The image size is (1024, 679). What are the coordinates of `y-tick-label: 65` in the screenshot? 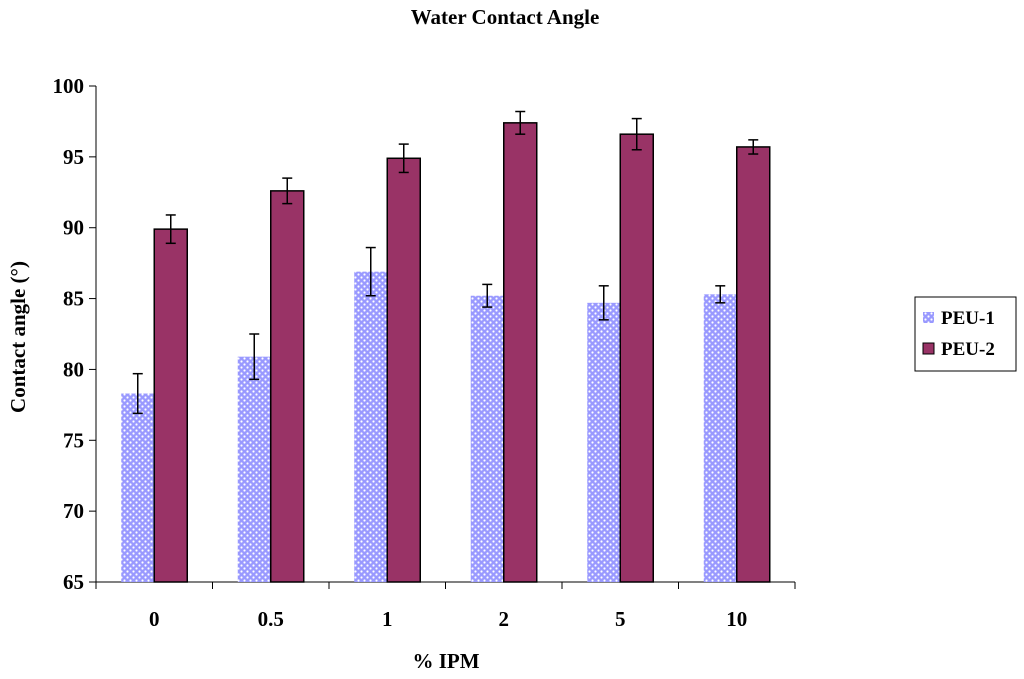 It's located at (73, 582).